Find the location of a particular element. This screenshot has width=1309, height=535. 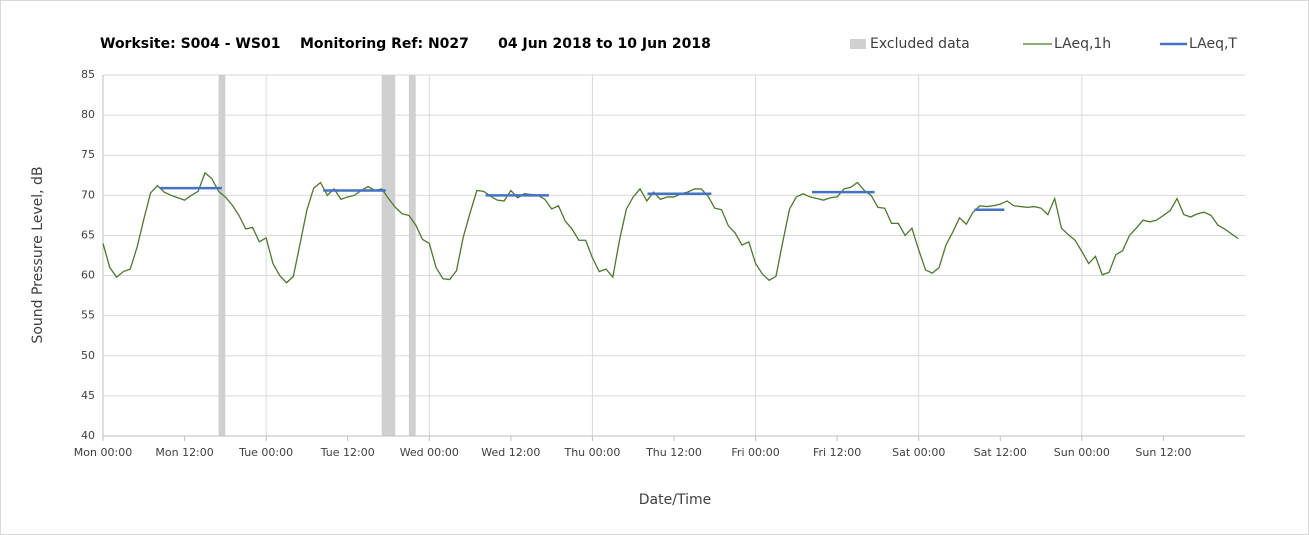

legend-label: LAeq,1h is located at coordinates (1082, 44).